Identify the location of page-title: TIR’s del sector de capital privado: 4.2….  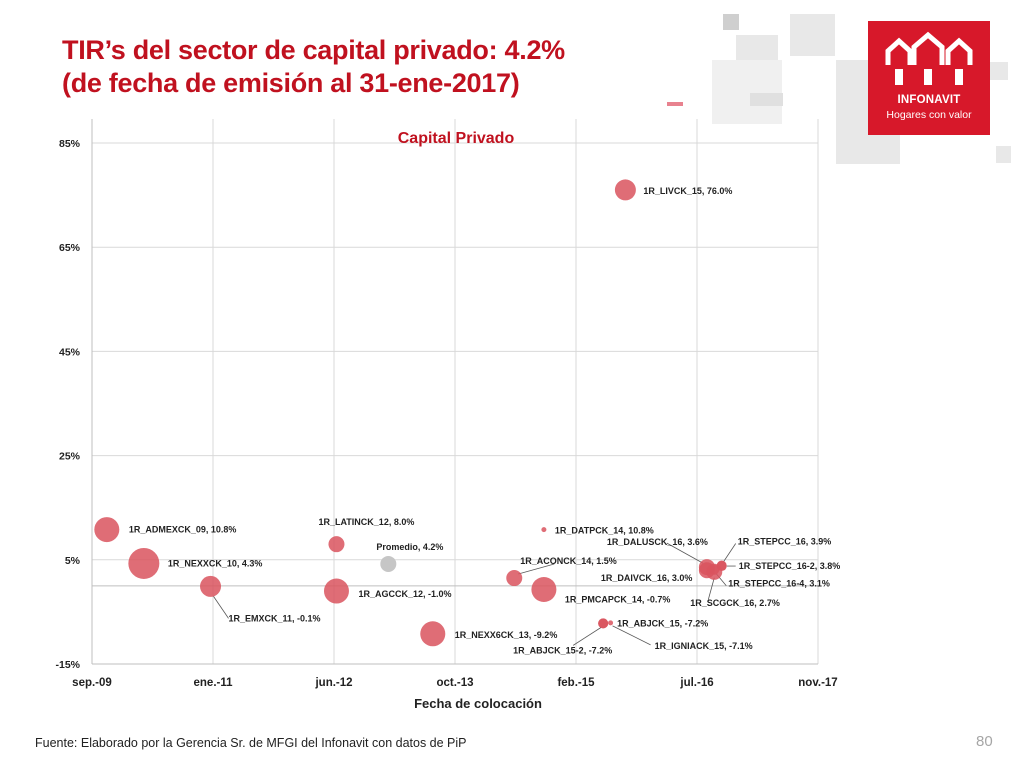
(313, 67).